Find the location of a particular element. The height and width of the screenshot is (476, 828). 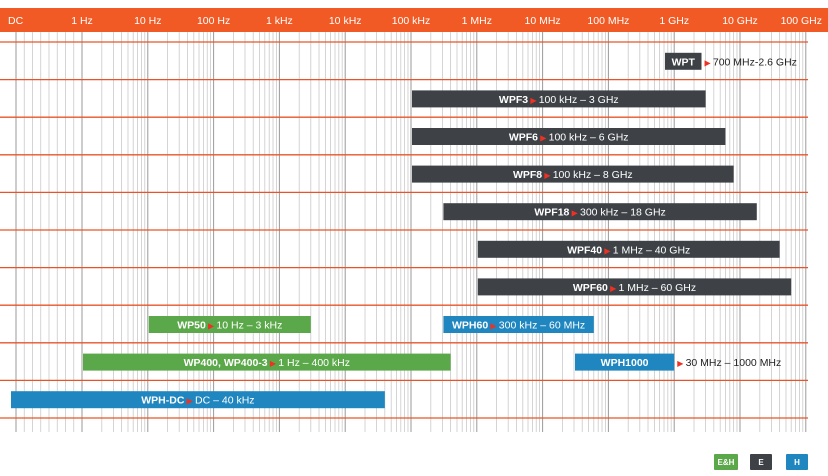

tick-label: 100 kHz is located at coordinates (411, 21).